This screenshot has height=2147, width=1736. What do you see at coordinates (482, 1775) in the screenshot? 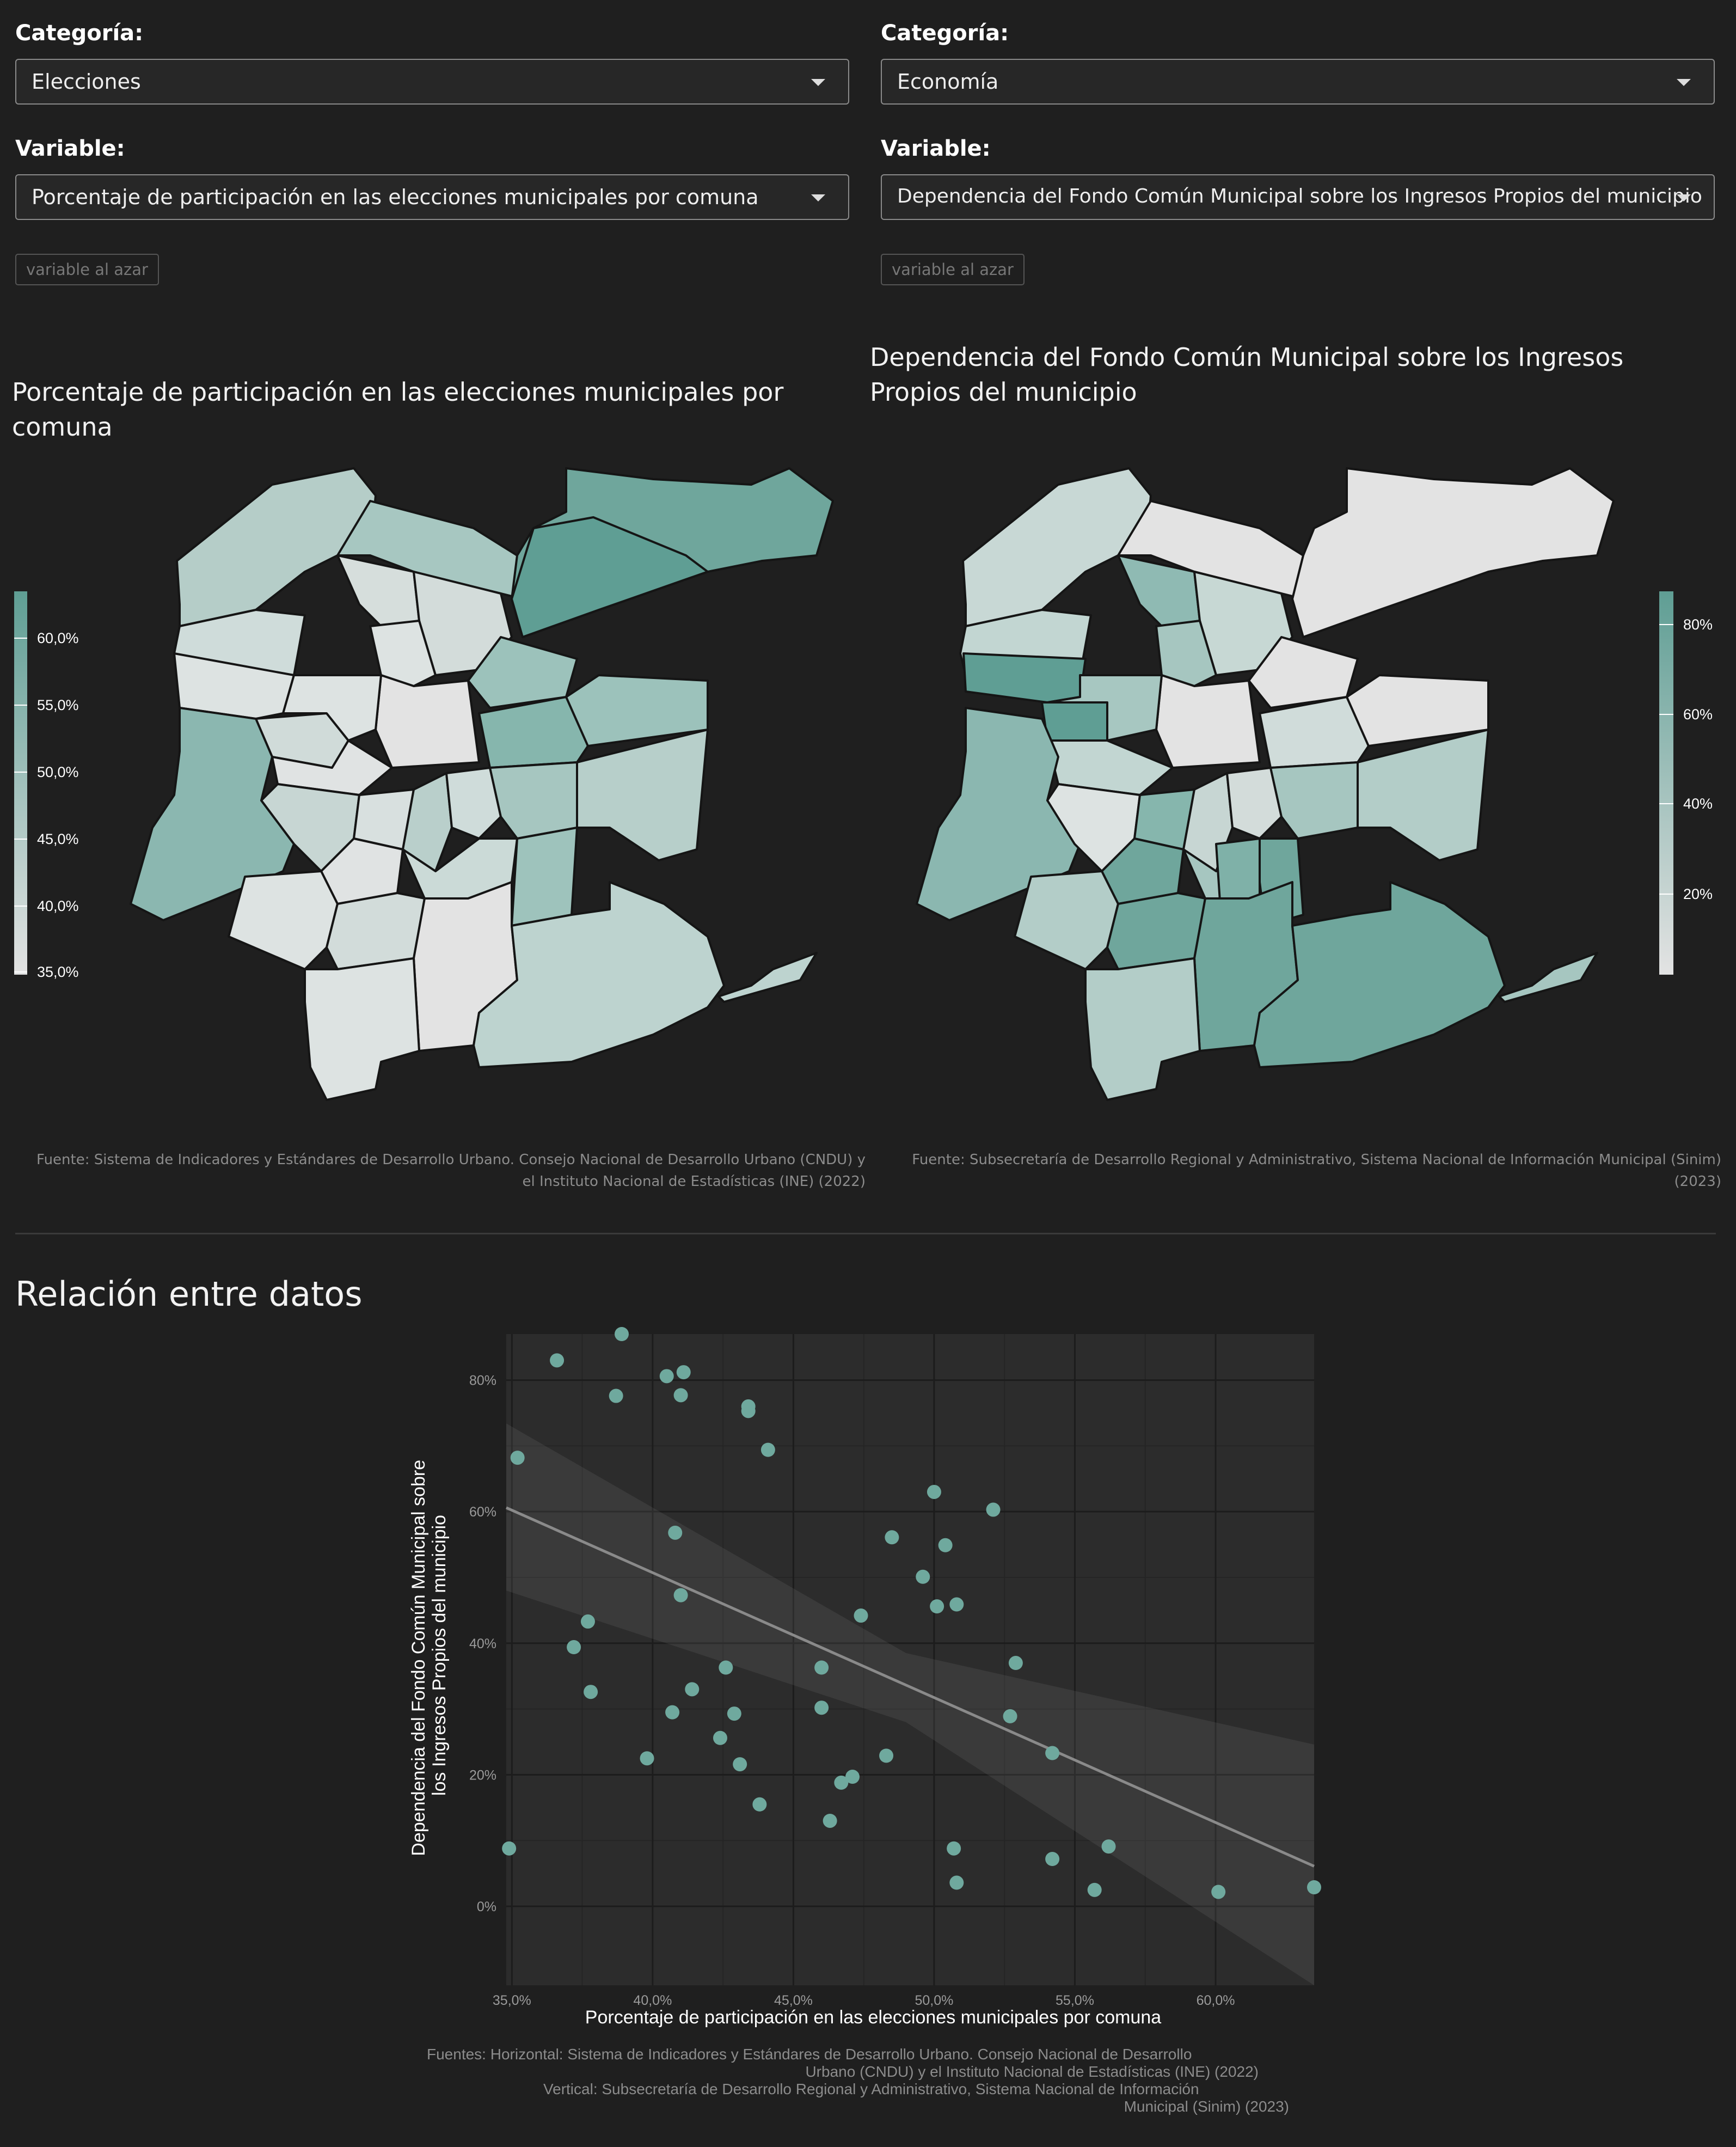
I see `y-tick-label: 20%` at bounding box center [482, 1775].